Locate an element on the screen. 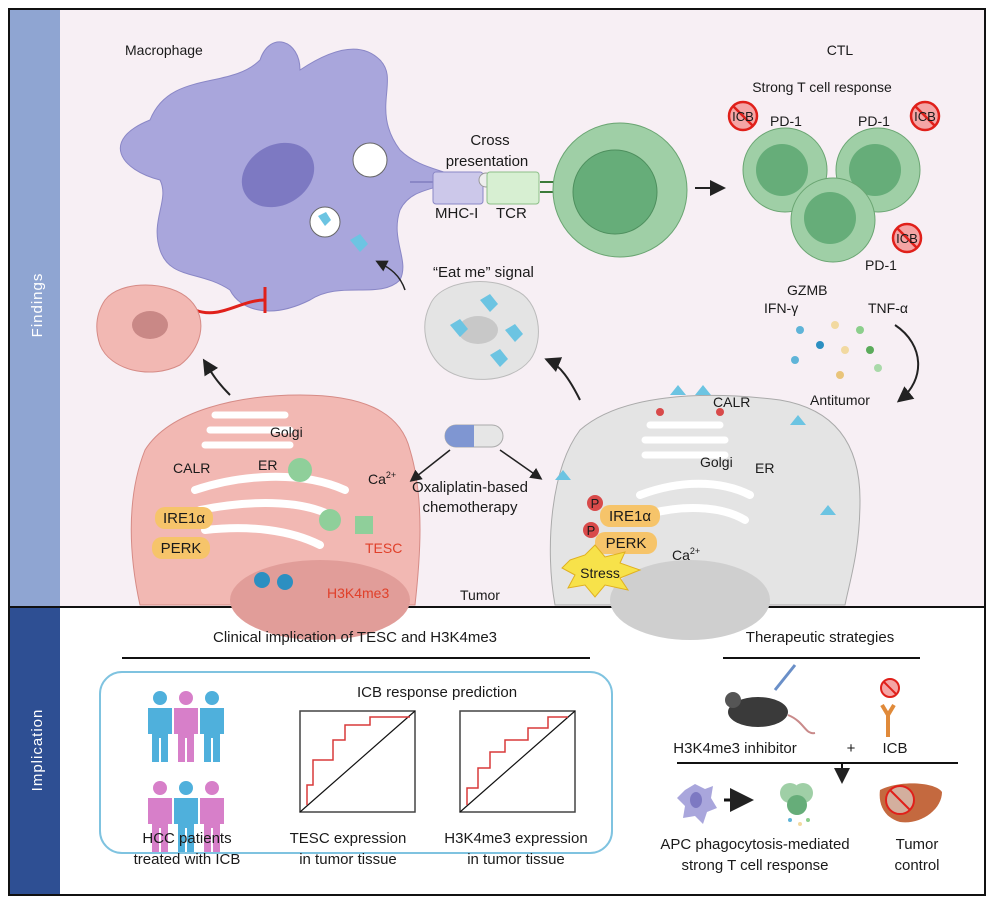 The width and height of the screenshot is (992, 905). tumor-control-label: Tumor is located at coordinates (917, 844).